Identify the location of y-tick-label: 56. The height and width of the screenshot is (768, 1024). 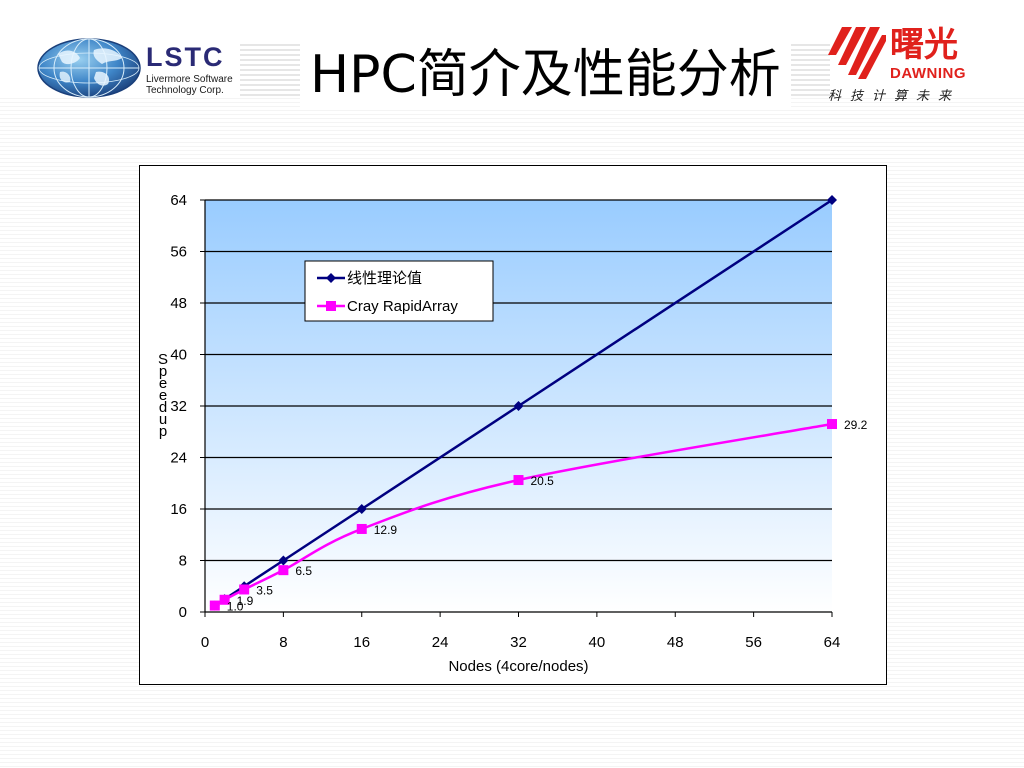
(178, 252).